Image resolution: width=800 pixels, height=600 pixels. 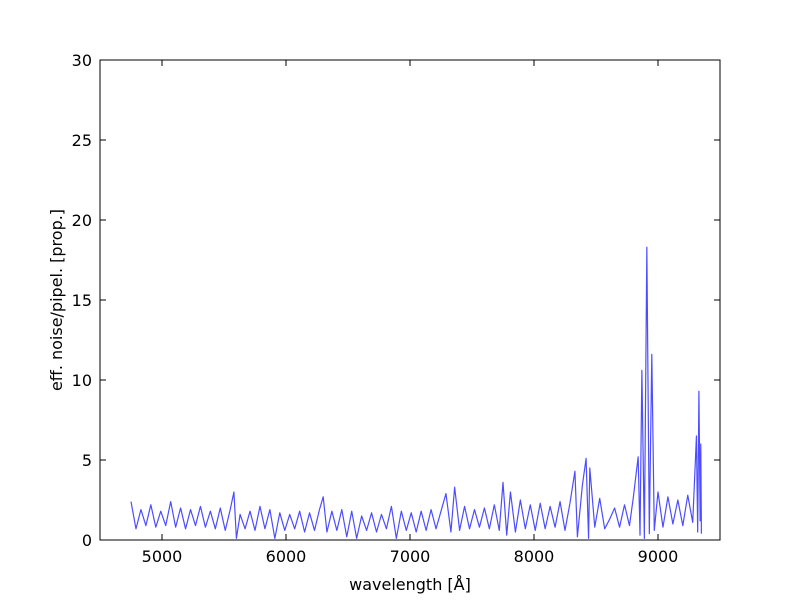 I want to click on y-axis-label: eff. noise/pipel. [prop.], so click(x=56, y=300).